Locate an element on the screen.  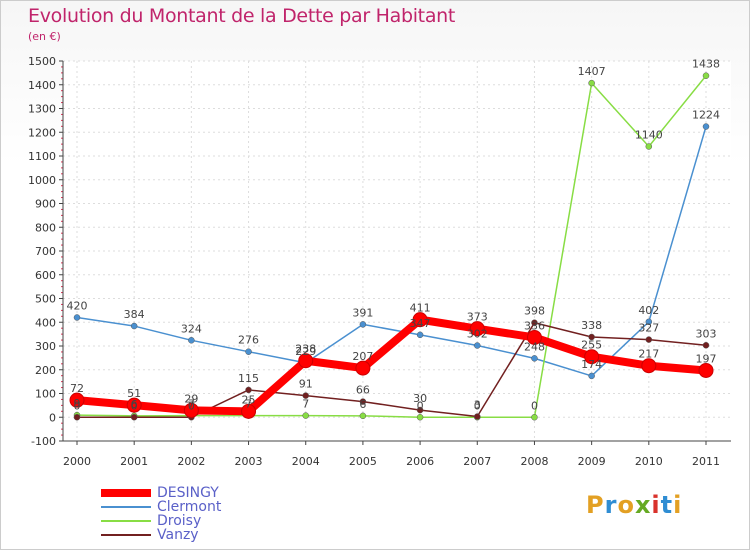
data-label-droisy: 9 is located at coordinates (77, 403).